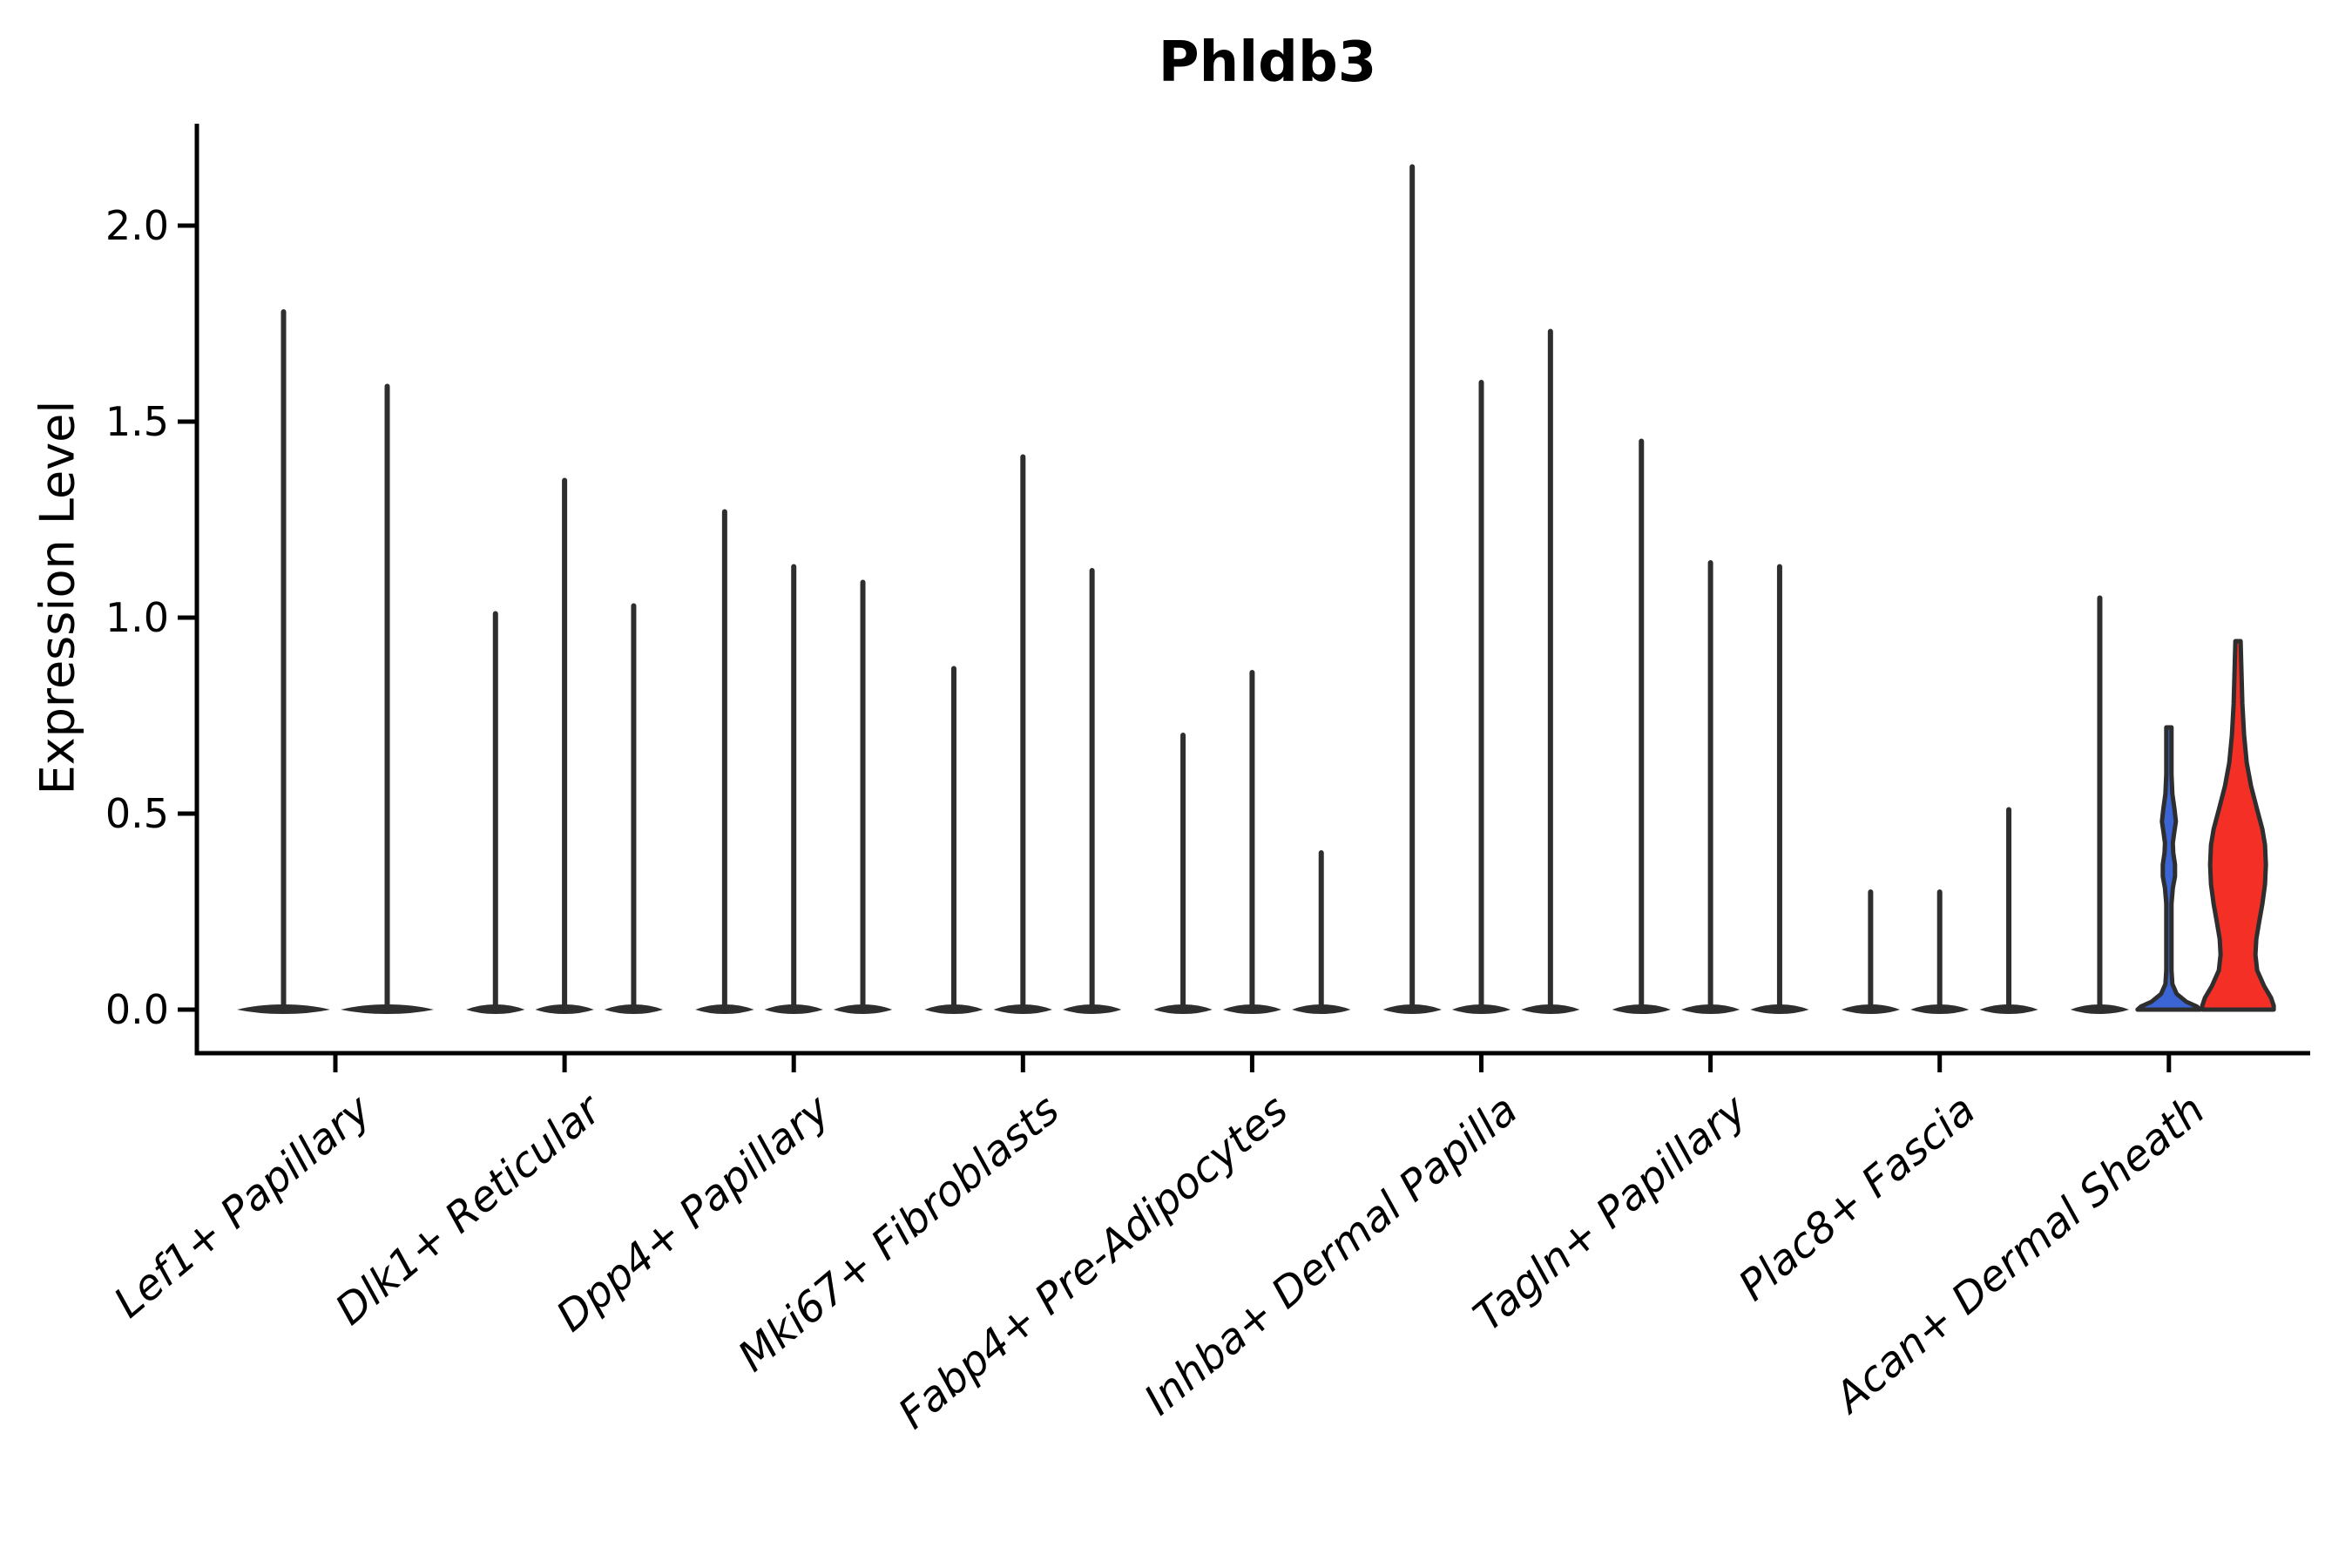 This screenshot has height=1568, width=2352. Describe the element at coordinates (1267, 62) in the screenshot. I see `chart-title: Phldb3` at that location.